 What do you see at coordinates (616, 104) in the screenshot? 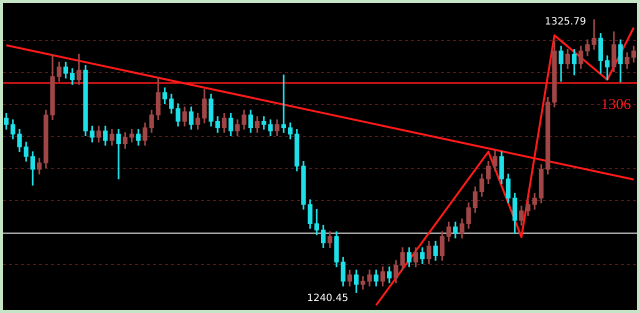
I see `ref-line-label: 1306` at bounding box center [616, 104].